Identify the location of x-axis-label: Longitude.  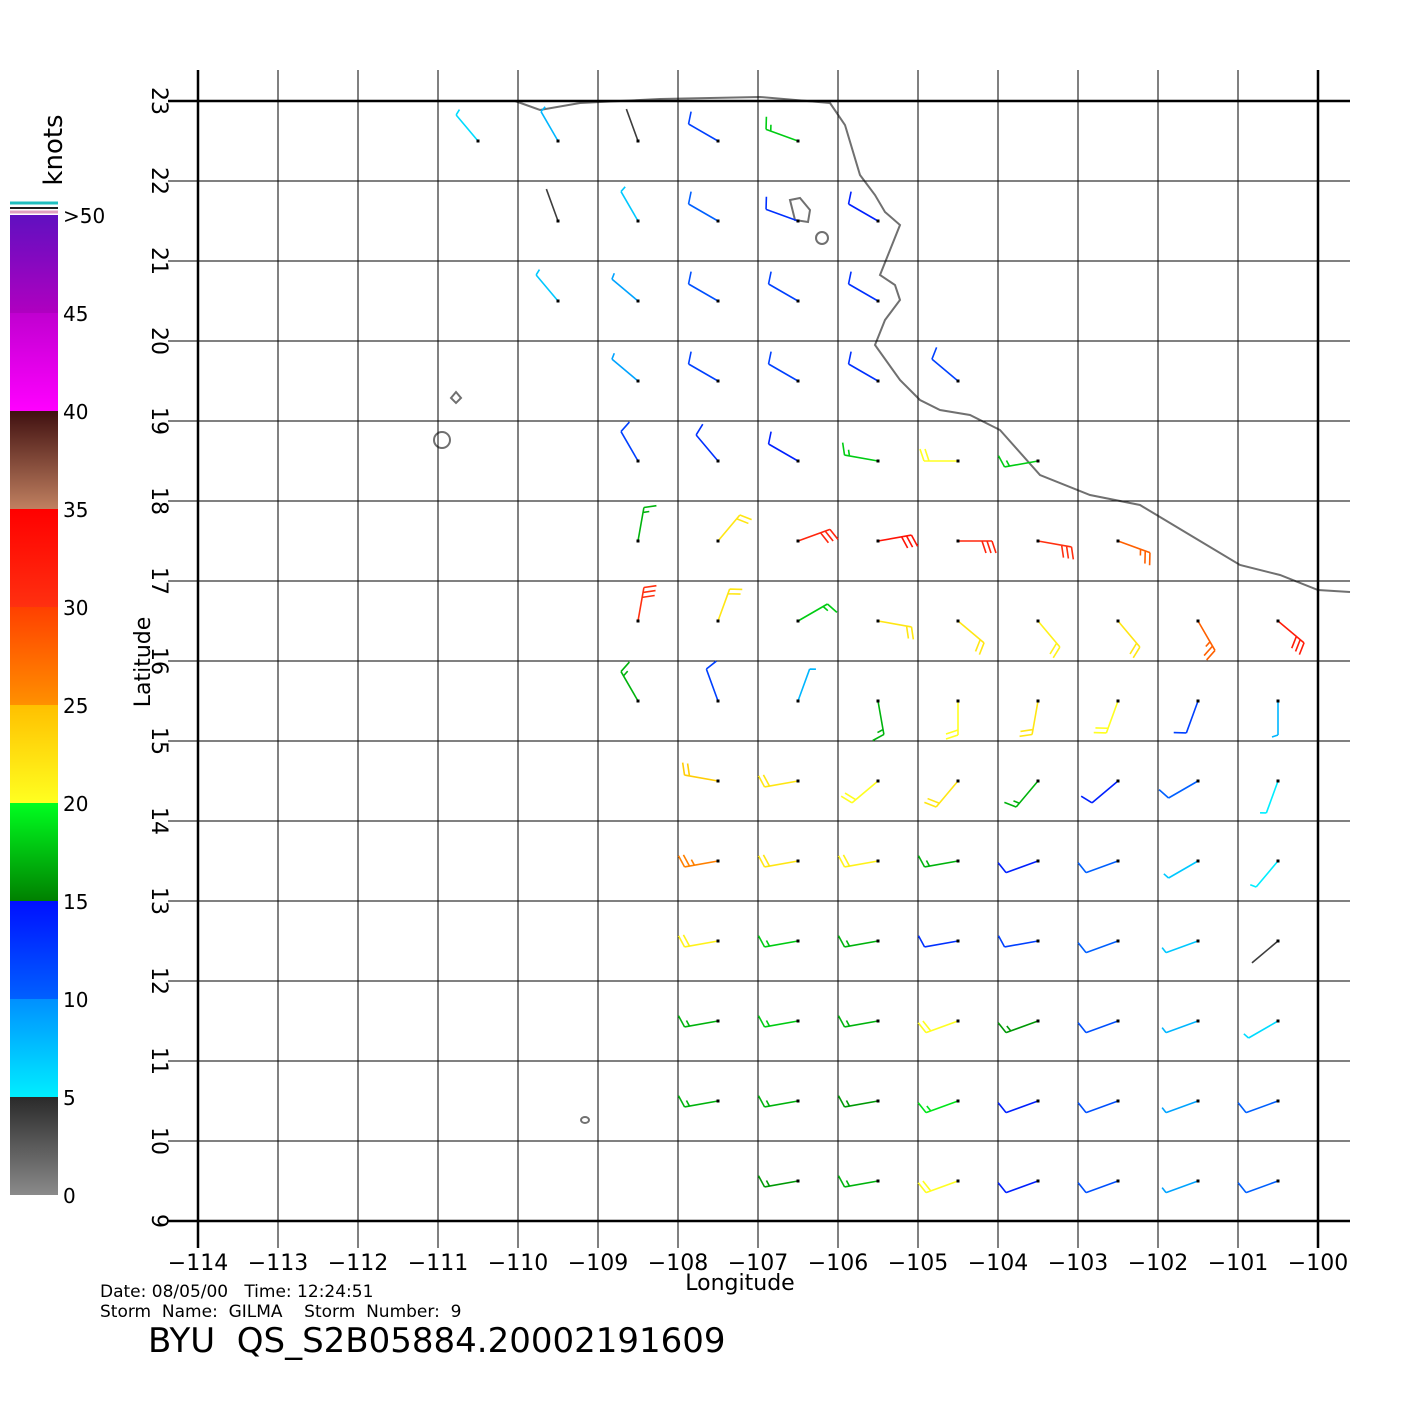
(739, 1283).